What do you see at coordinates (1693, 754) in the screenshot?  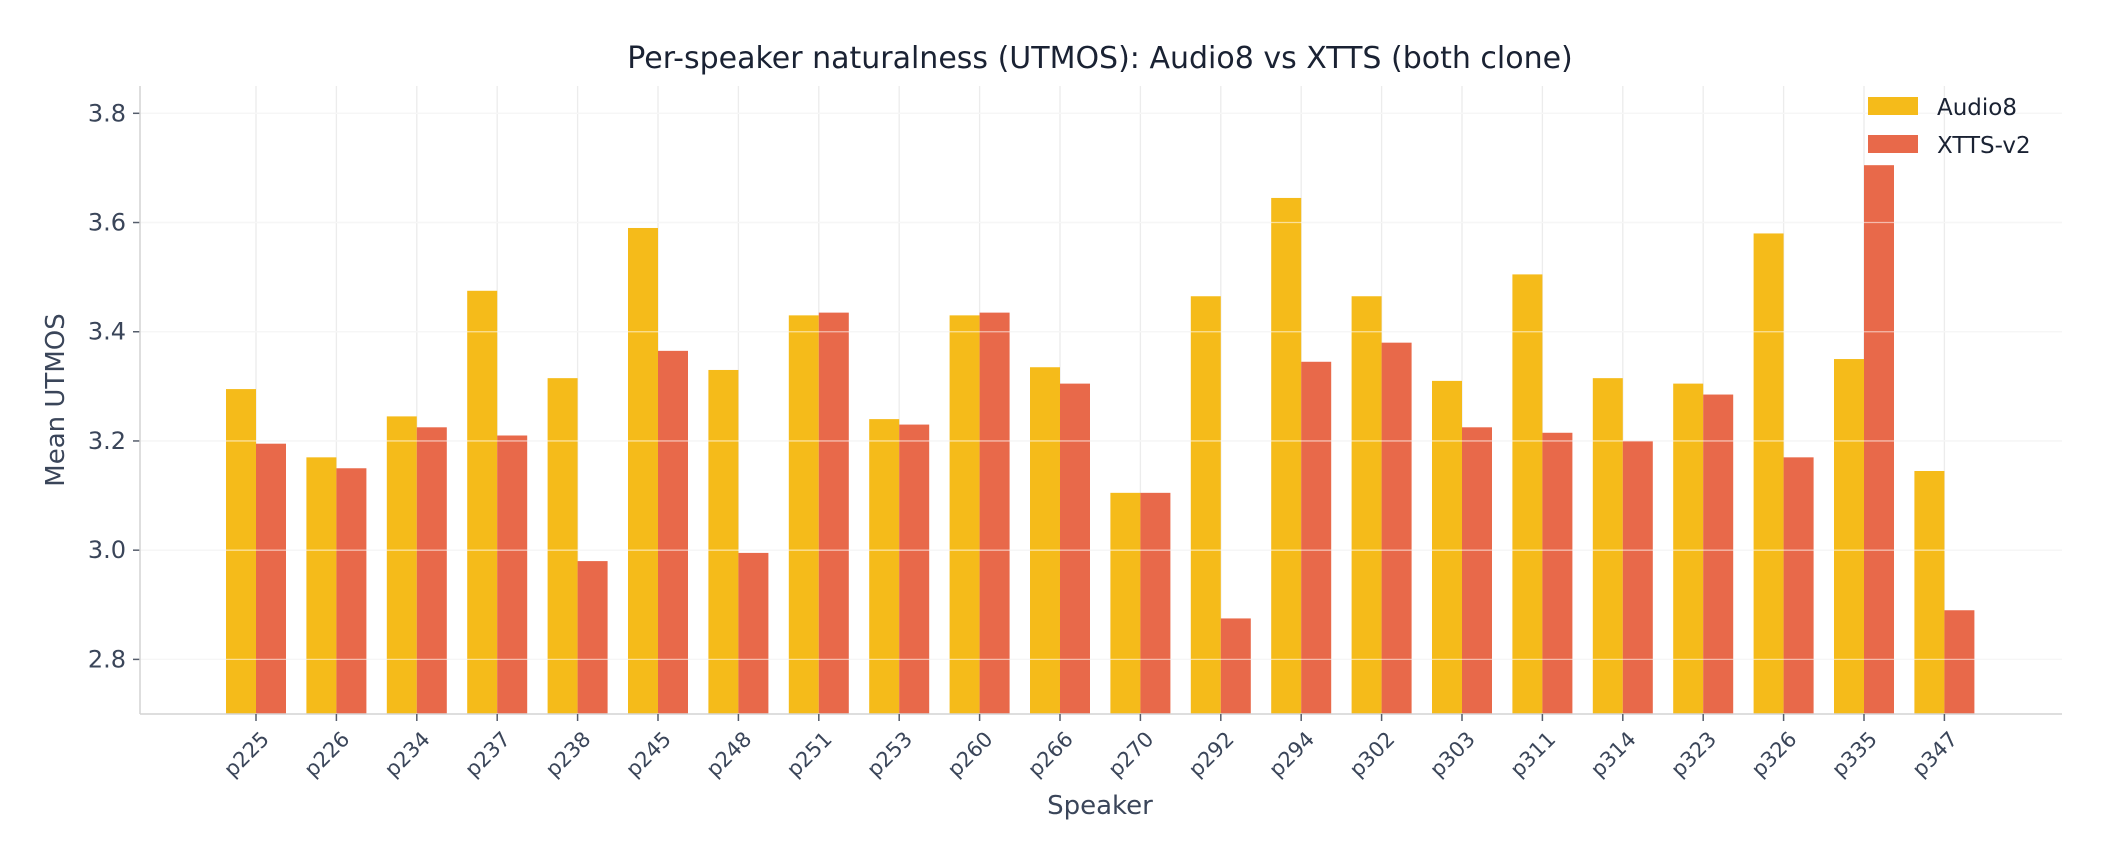 I see `x-tick-label: p323` at bounding box center [1693, 754].